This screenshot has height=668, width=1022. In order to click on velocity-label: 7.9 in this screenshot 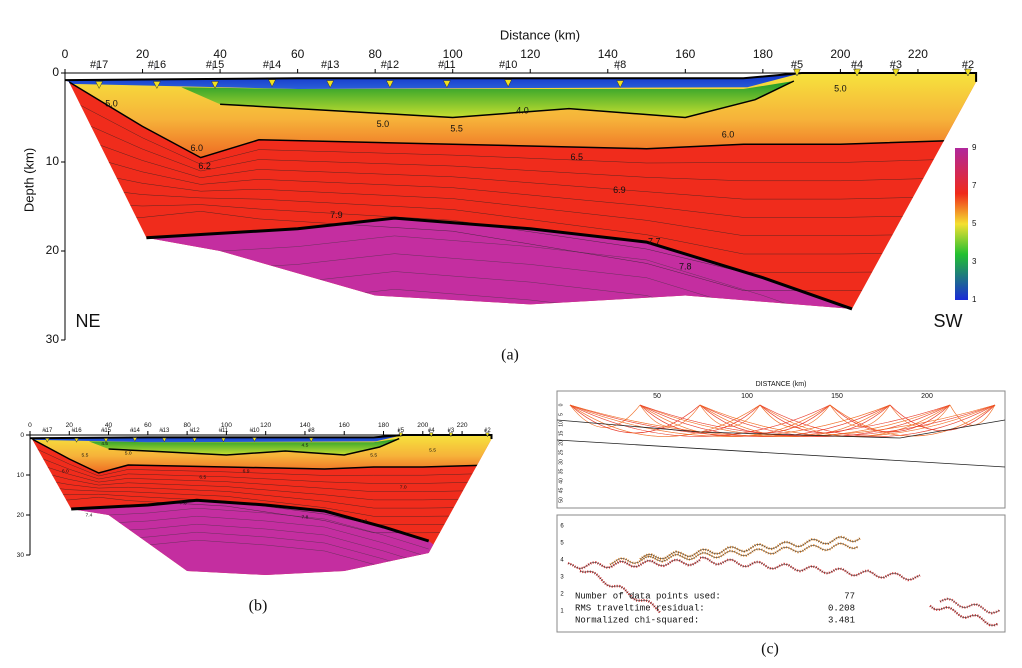, I will do `click(336, 215)`.